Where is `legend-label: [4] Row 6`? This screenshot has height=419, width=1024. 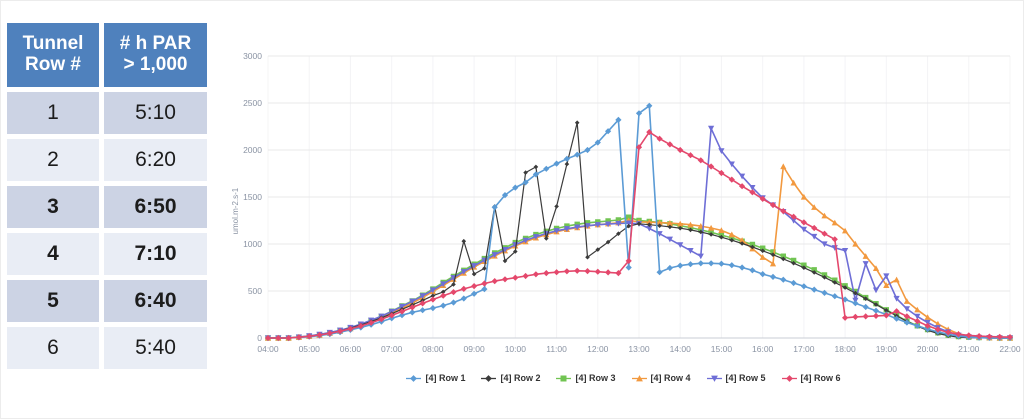
legend-label: [4] Row 6 is located at coordinates (820, 378).